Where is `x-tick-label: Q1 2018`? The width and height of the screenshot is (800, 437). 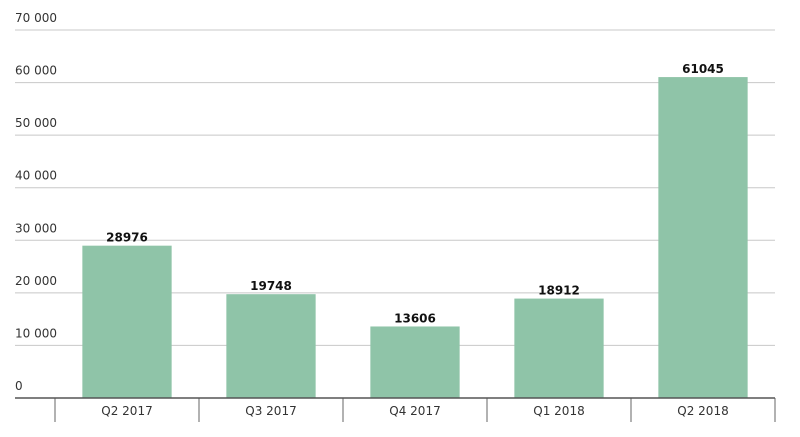 x-tick-label: Q1 2018 is located at coordinates (558, 411).